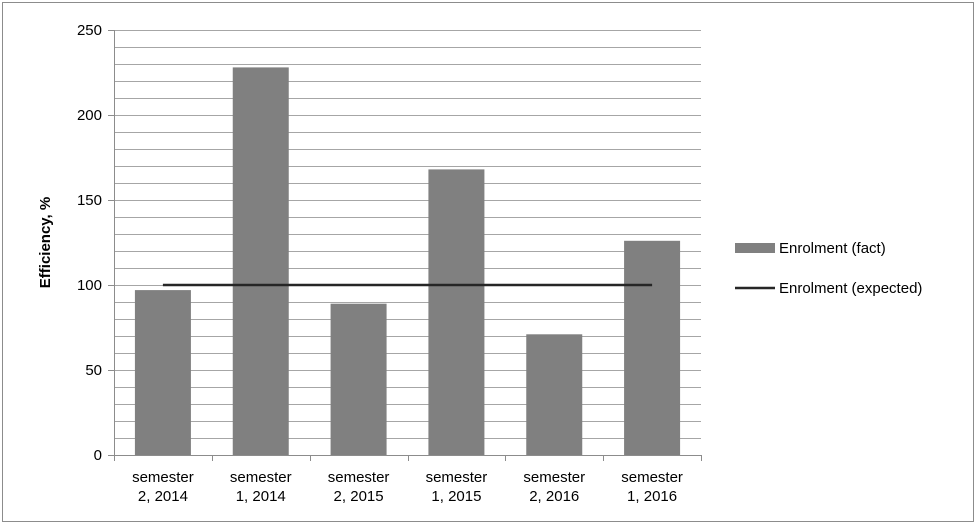 Image resolution: width=978 pixels, height=526 pixels. Describe the element at coordinates (261, 487) in the screenshot. I see `x-tick-label: semester 1, 2014` at that location.